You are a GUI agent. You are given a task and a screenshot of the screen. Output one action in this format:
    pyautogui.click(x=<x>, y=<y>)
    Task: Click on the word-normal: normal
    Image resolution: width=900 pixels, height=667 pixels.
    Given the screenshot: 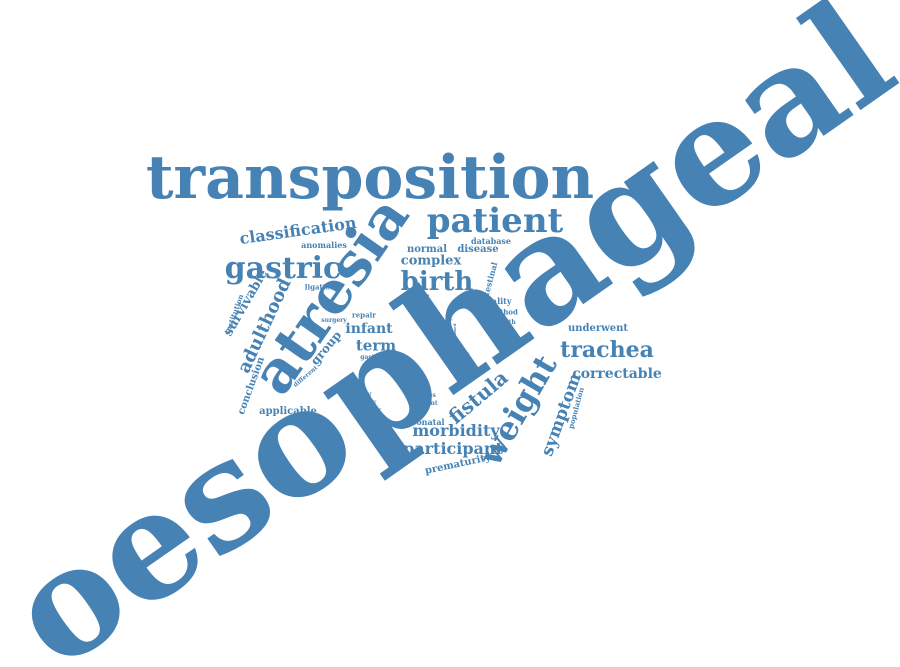 What is the action you would take?
    pyautogui.click(x=427, y=249)
    